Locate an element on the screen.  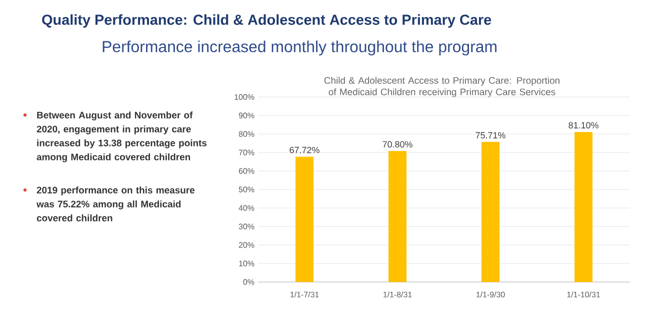
data-label: 75.71% is located at coordinates (491, 135).